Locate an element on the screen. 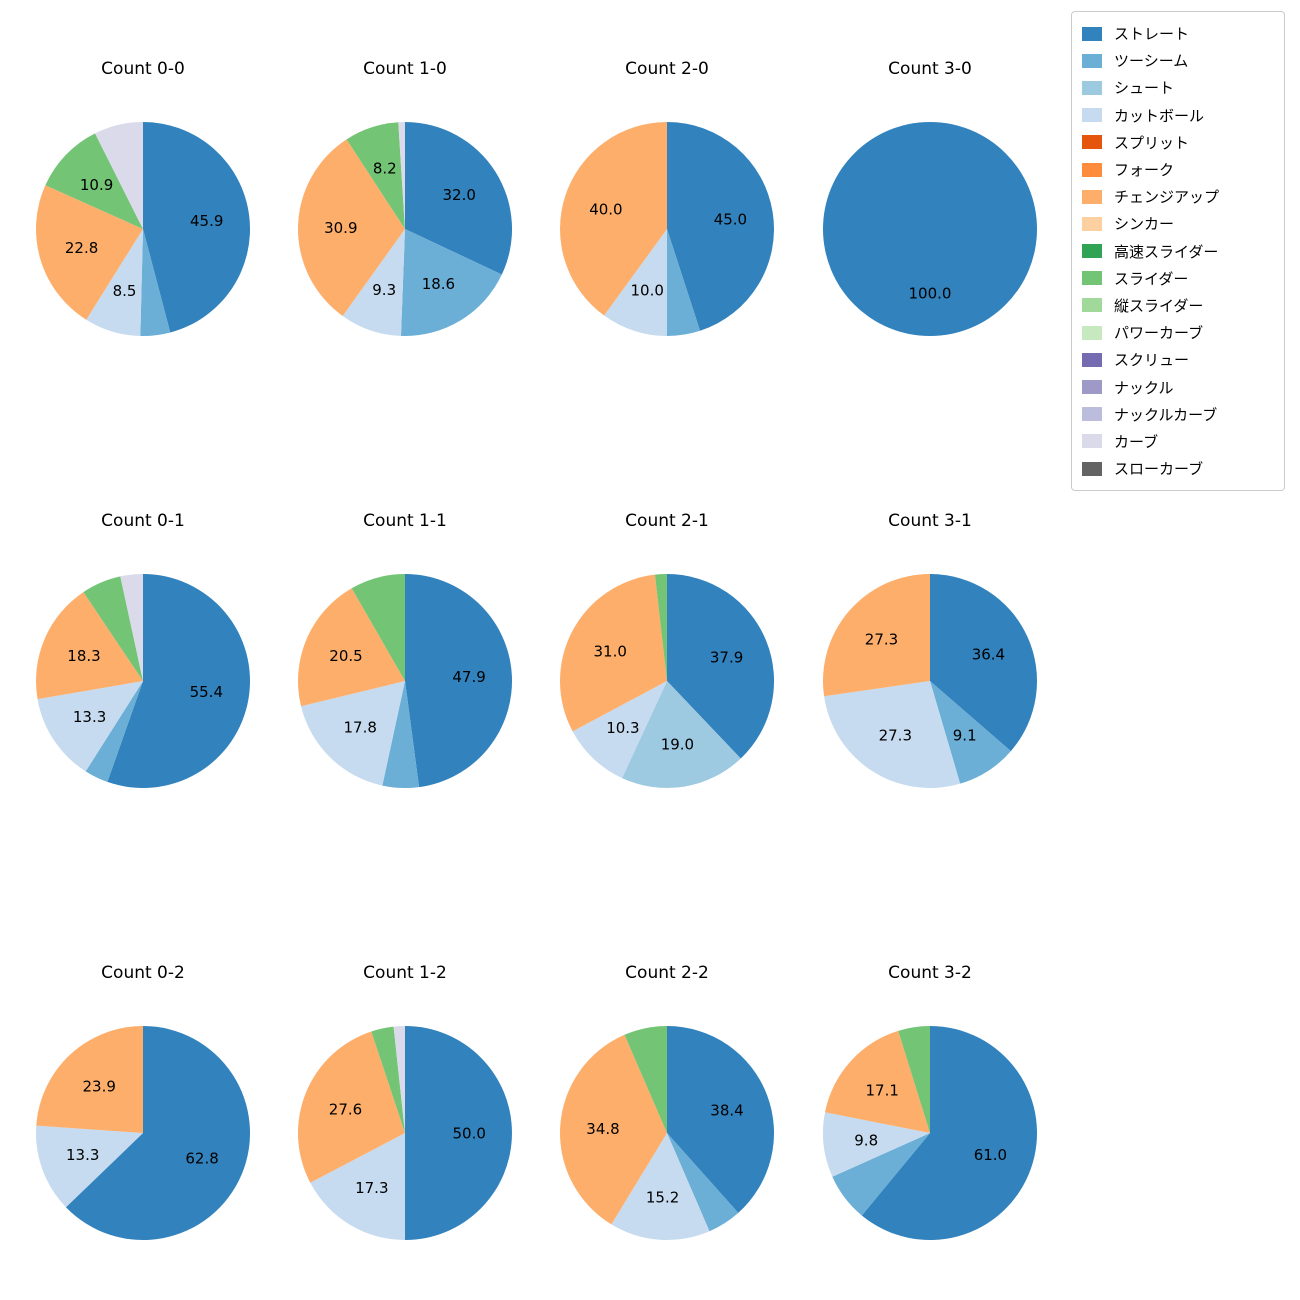  pie-chart: 37.9 19.0 10.3 31.0 is located at coordinates (667, 681).